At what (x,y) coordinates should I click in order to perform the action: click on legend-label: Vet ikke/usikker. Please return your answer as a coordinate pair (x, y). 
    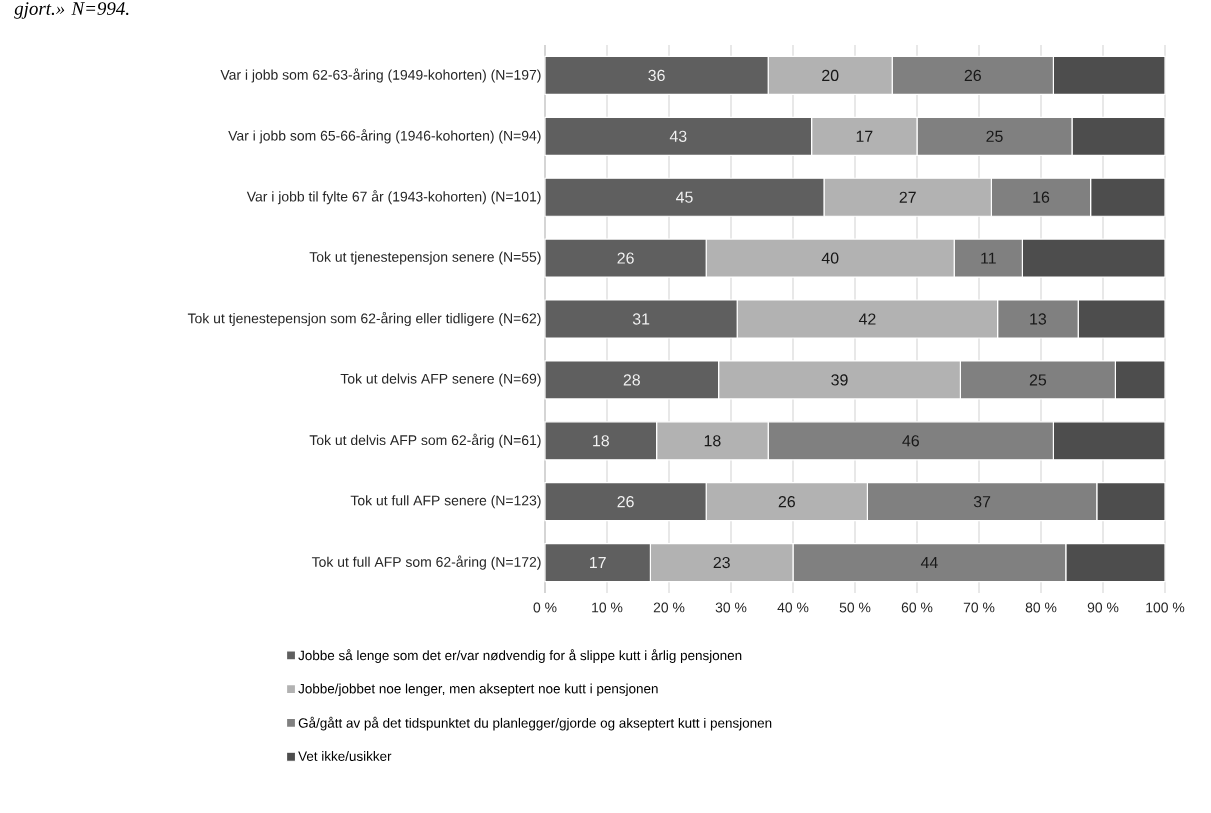
    Looking at the image, I should click on (345, 756).